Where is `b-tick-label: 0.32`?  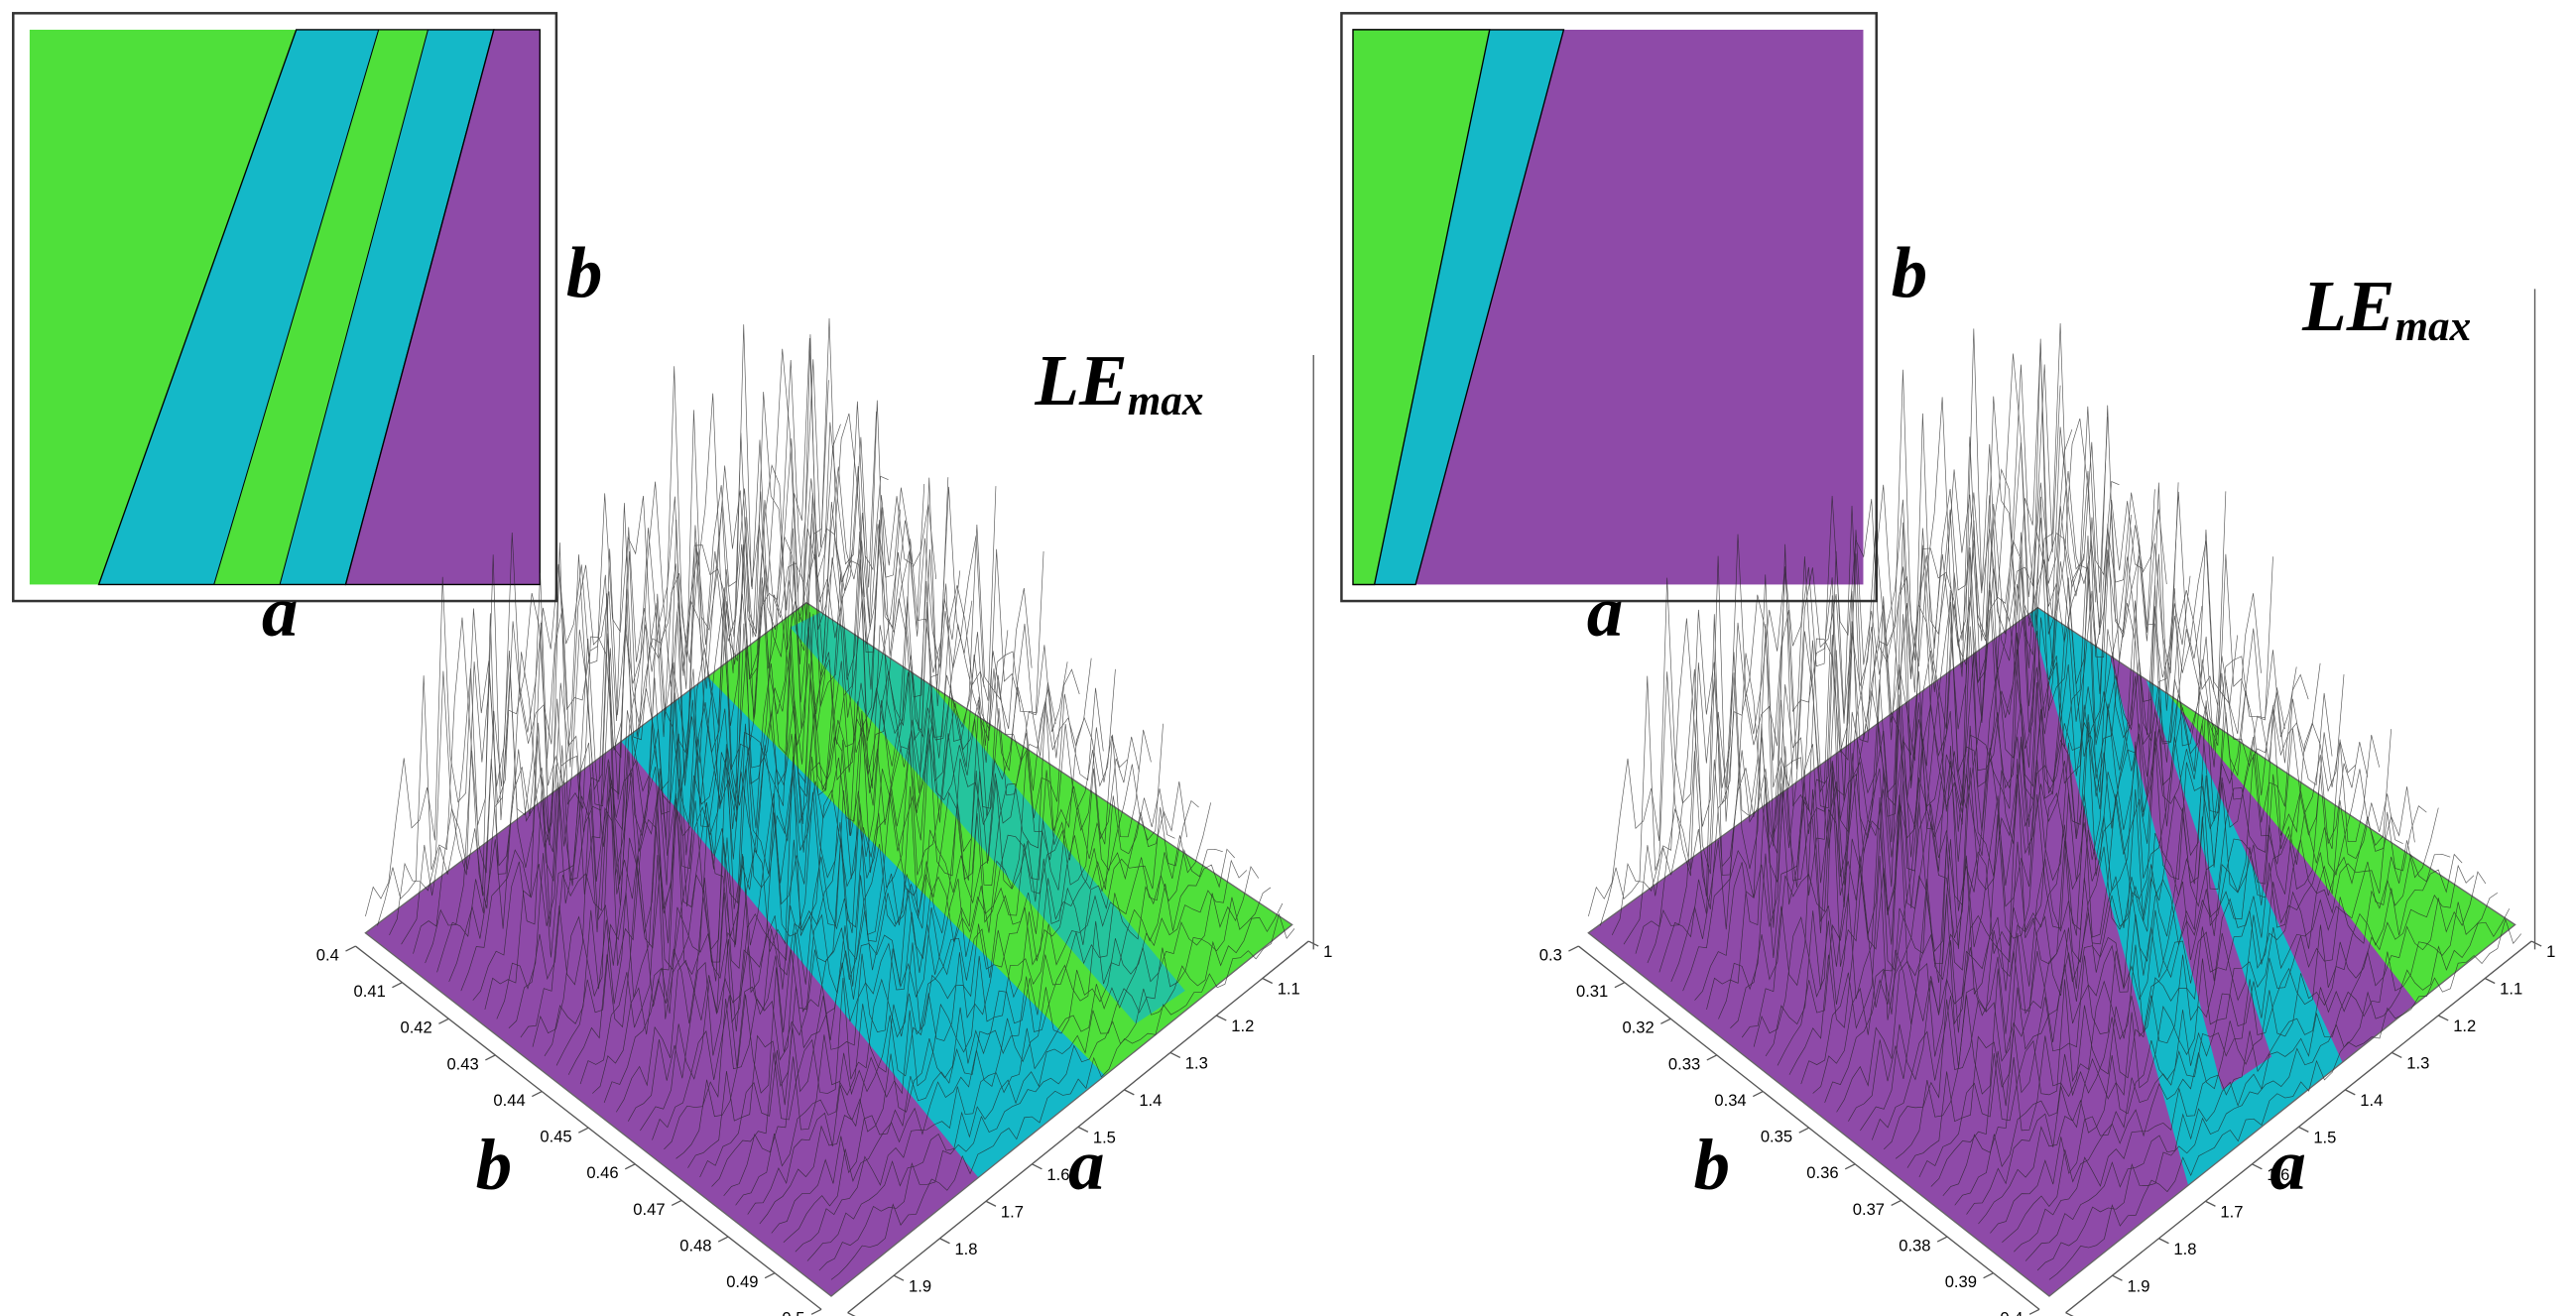 b-tick-label: 0.32 is located at coordinates (1638, 1027).